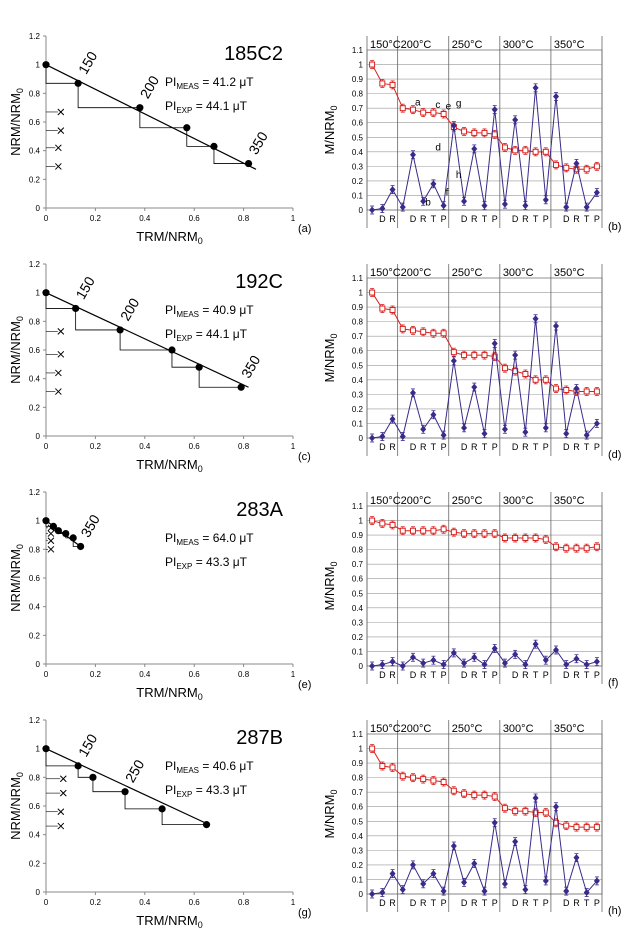 The height and width of the screenshot is (933, 634). I want to click on plot-frame, so click(484, 814).